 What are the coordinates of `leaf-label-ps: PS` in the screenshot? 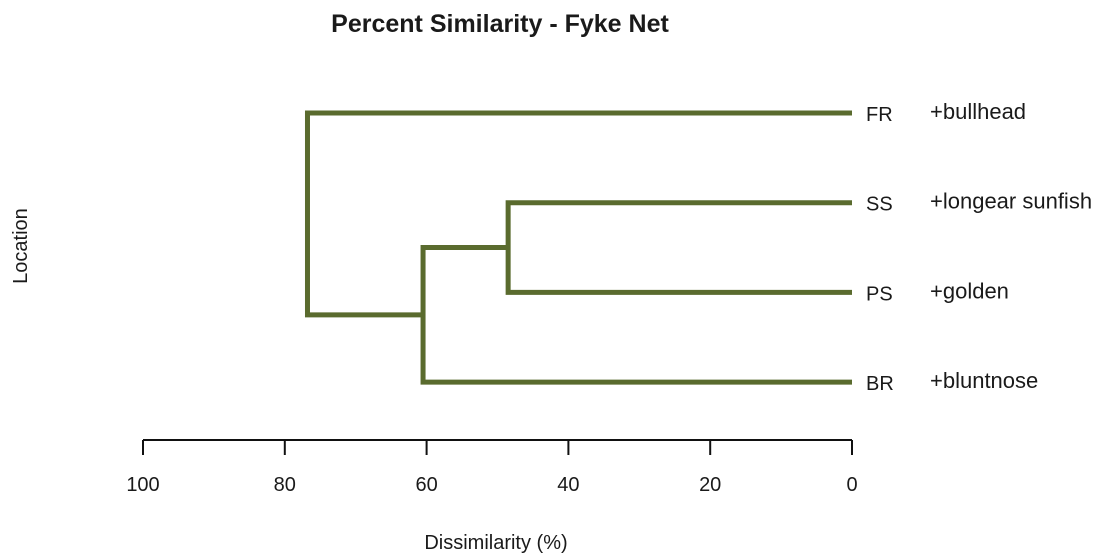 It's located at (879, 294).